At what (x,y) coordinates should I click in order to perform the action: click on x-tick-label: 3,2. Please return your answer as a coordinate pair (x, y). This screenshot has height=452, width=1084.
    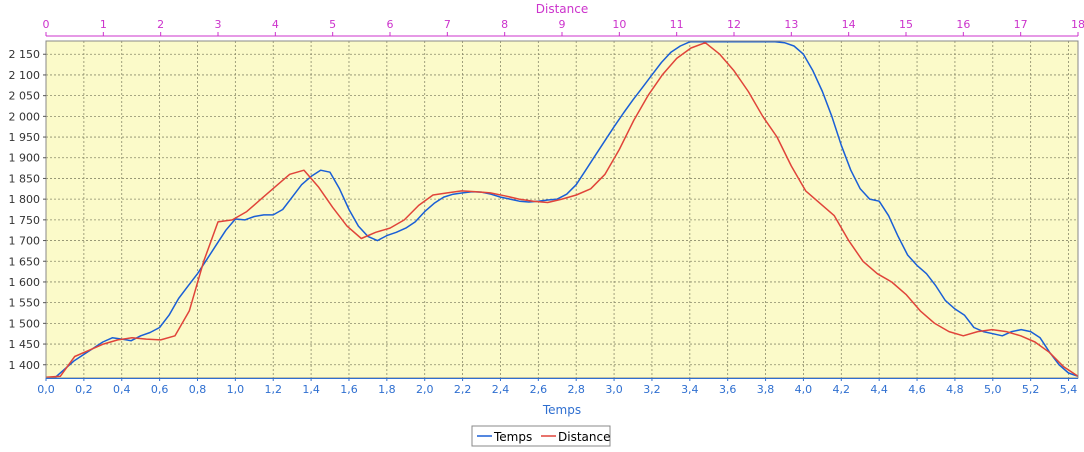
    Looking at the image, I should click on (652, 389).